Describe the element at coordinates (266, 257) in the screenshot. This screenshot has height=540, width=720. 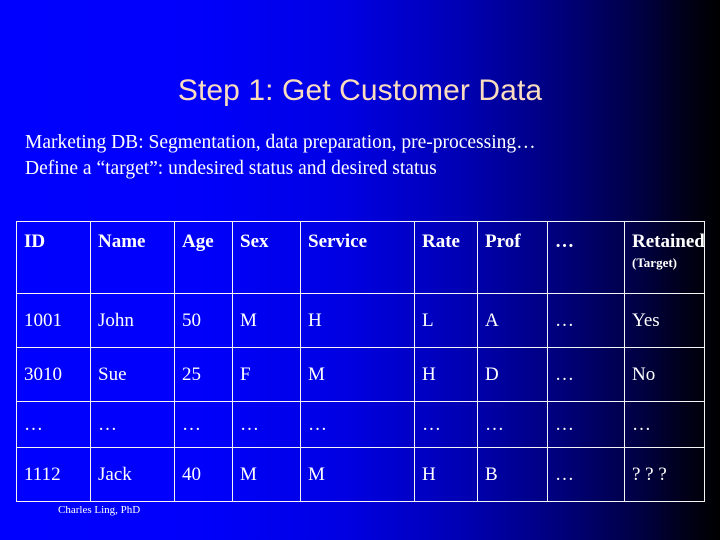
I see `column-header-sex: Sex` at that location.